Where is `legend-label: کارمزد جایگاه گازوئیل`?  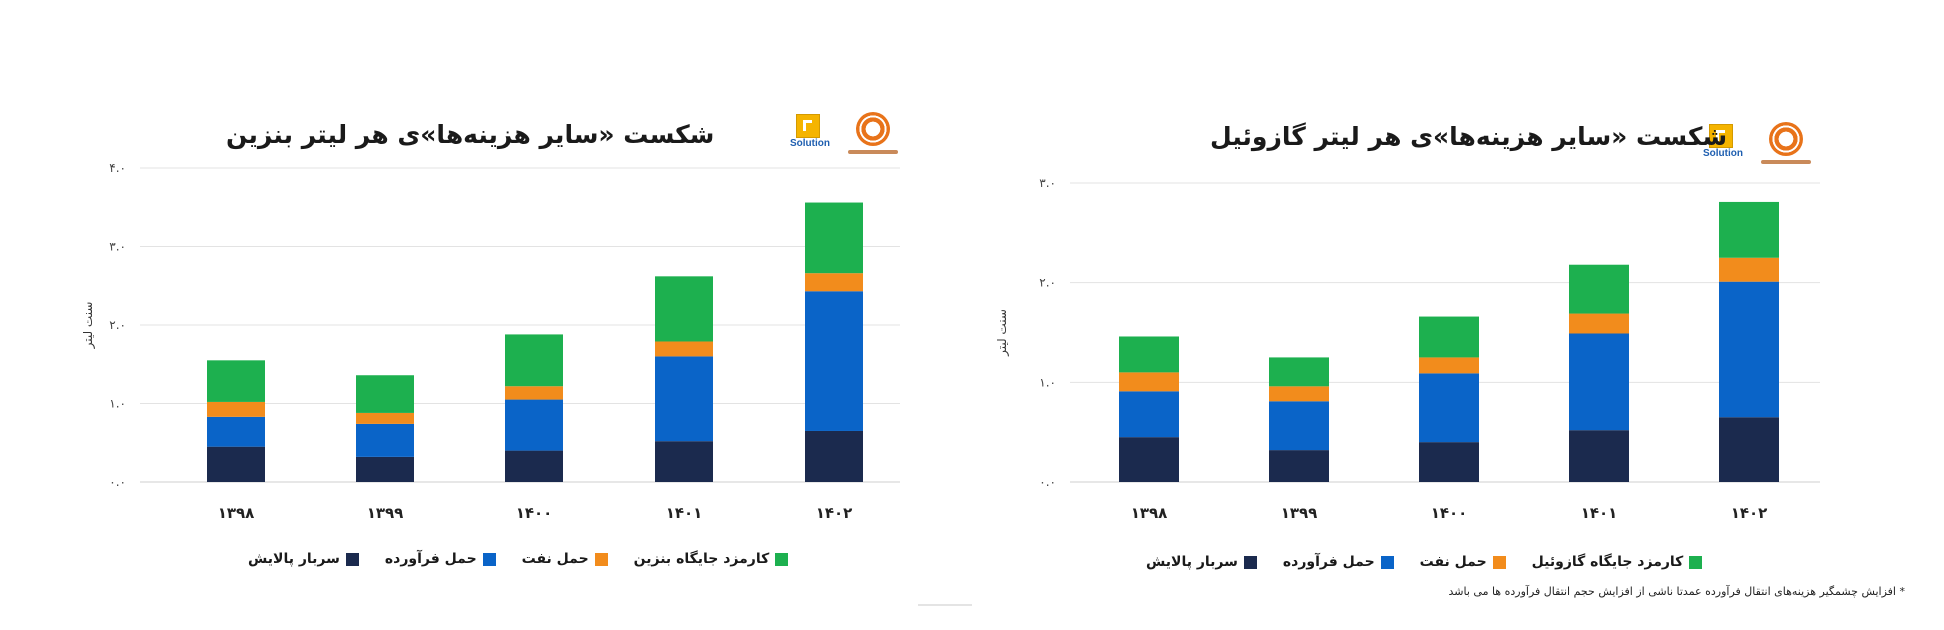
legend-label: کارمزد جایگاه گازوئیل is located at coordinates (1607, 562).